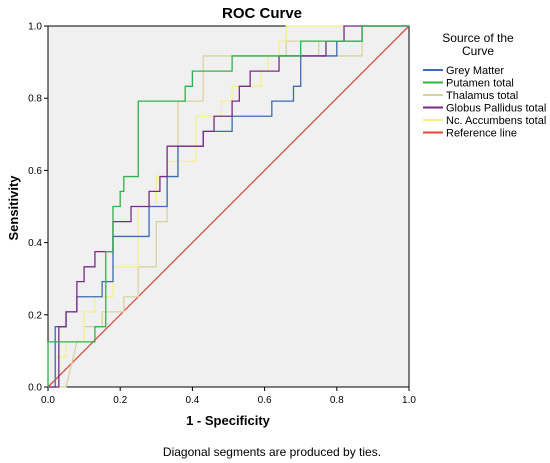 Image resolution: width=550 pixels, height=463 pixels. I want to click on y-tick-label: 1.0, so click(35, 27).